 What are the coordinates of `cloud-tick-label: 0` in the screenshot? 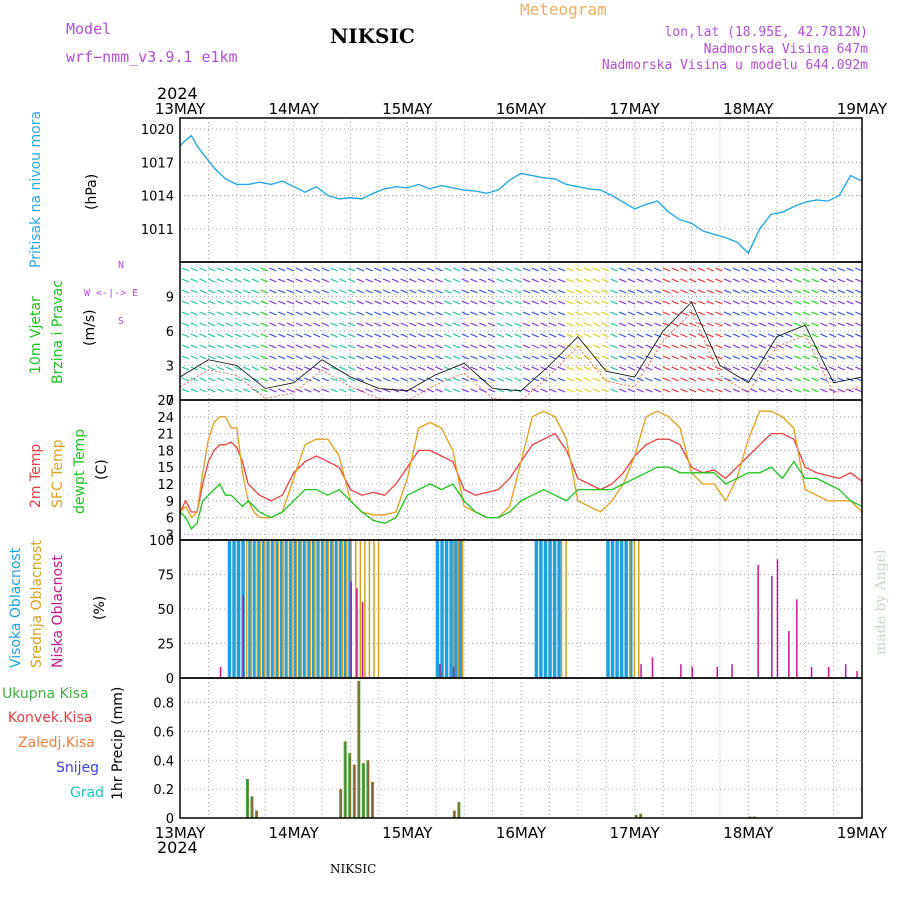 It's located at (170, 679).